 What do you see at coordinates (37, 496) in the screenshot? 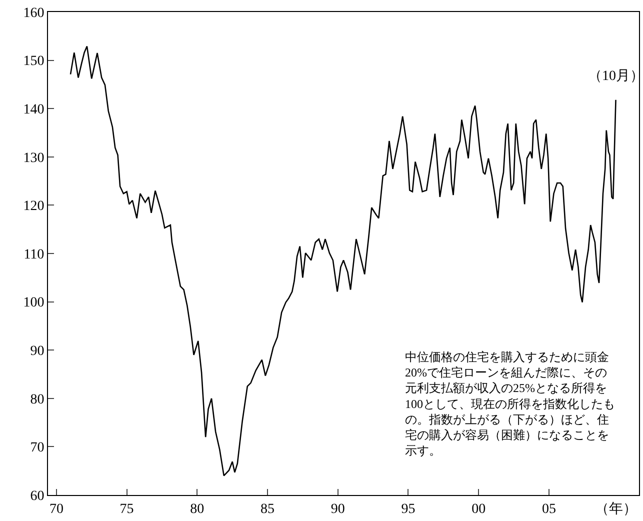
I see `y-tick-label: 60` at bounding box center [37, 496].